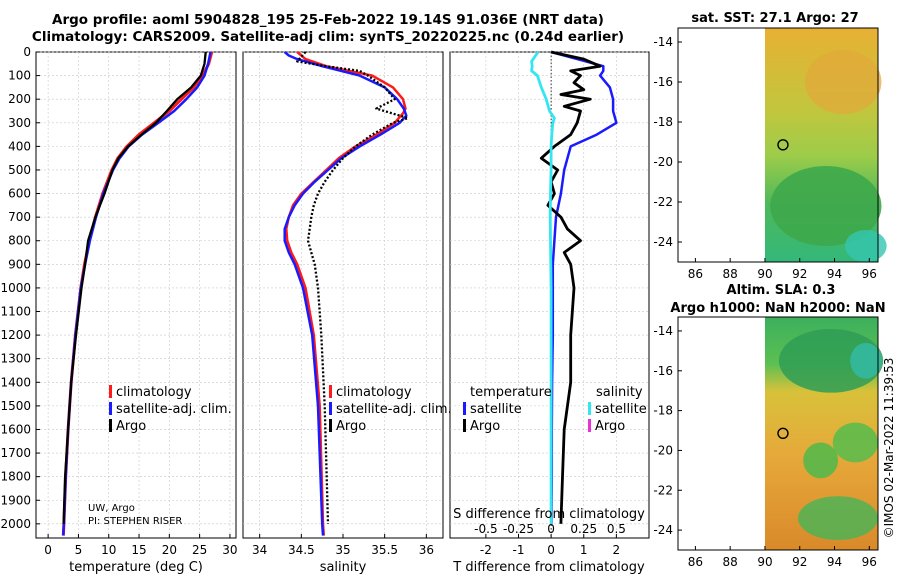  I want to click on difference-ticks: -2 -1 0 1 2, so click(550, 545).